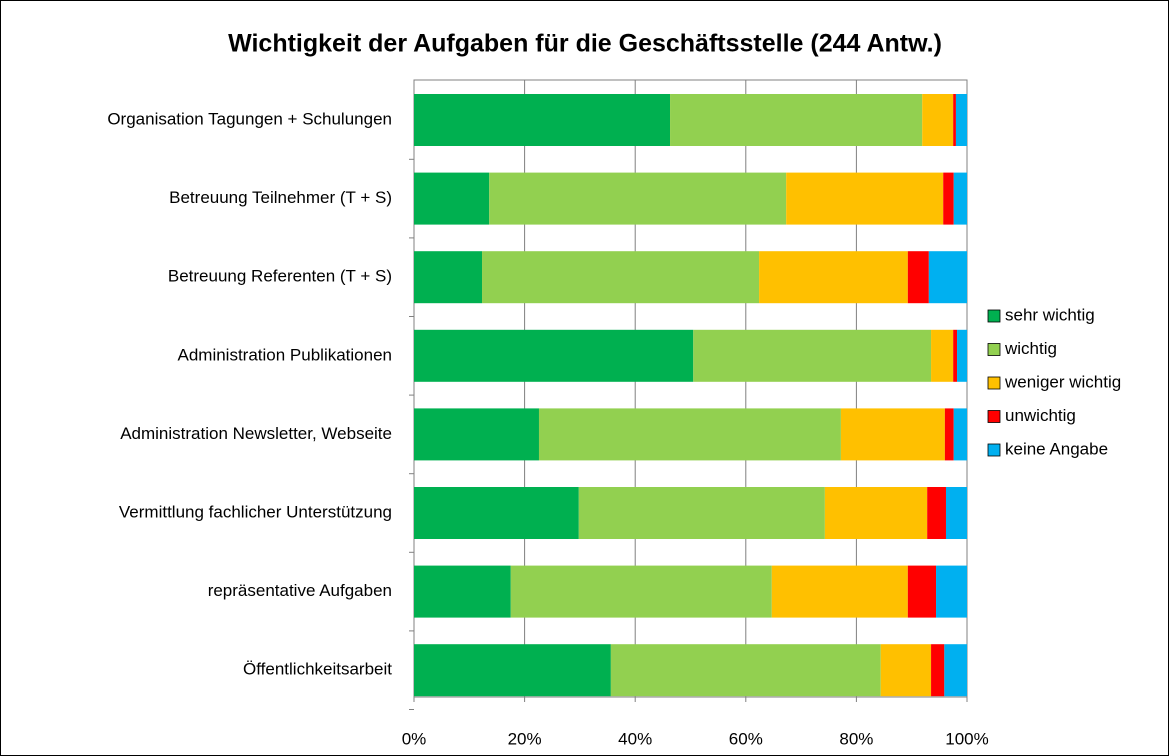  What do you see at coordinates (1040, 415) in the screenshot?
I see `legend-label: unwichtig` at bounding box center [1040, 415].